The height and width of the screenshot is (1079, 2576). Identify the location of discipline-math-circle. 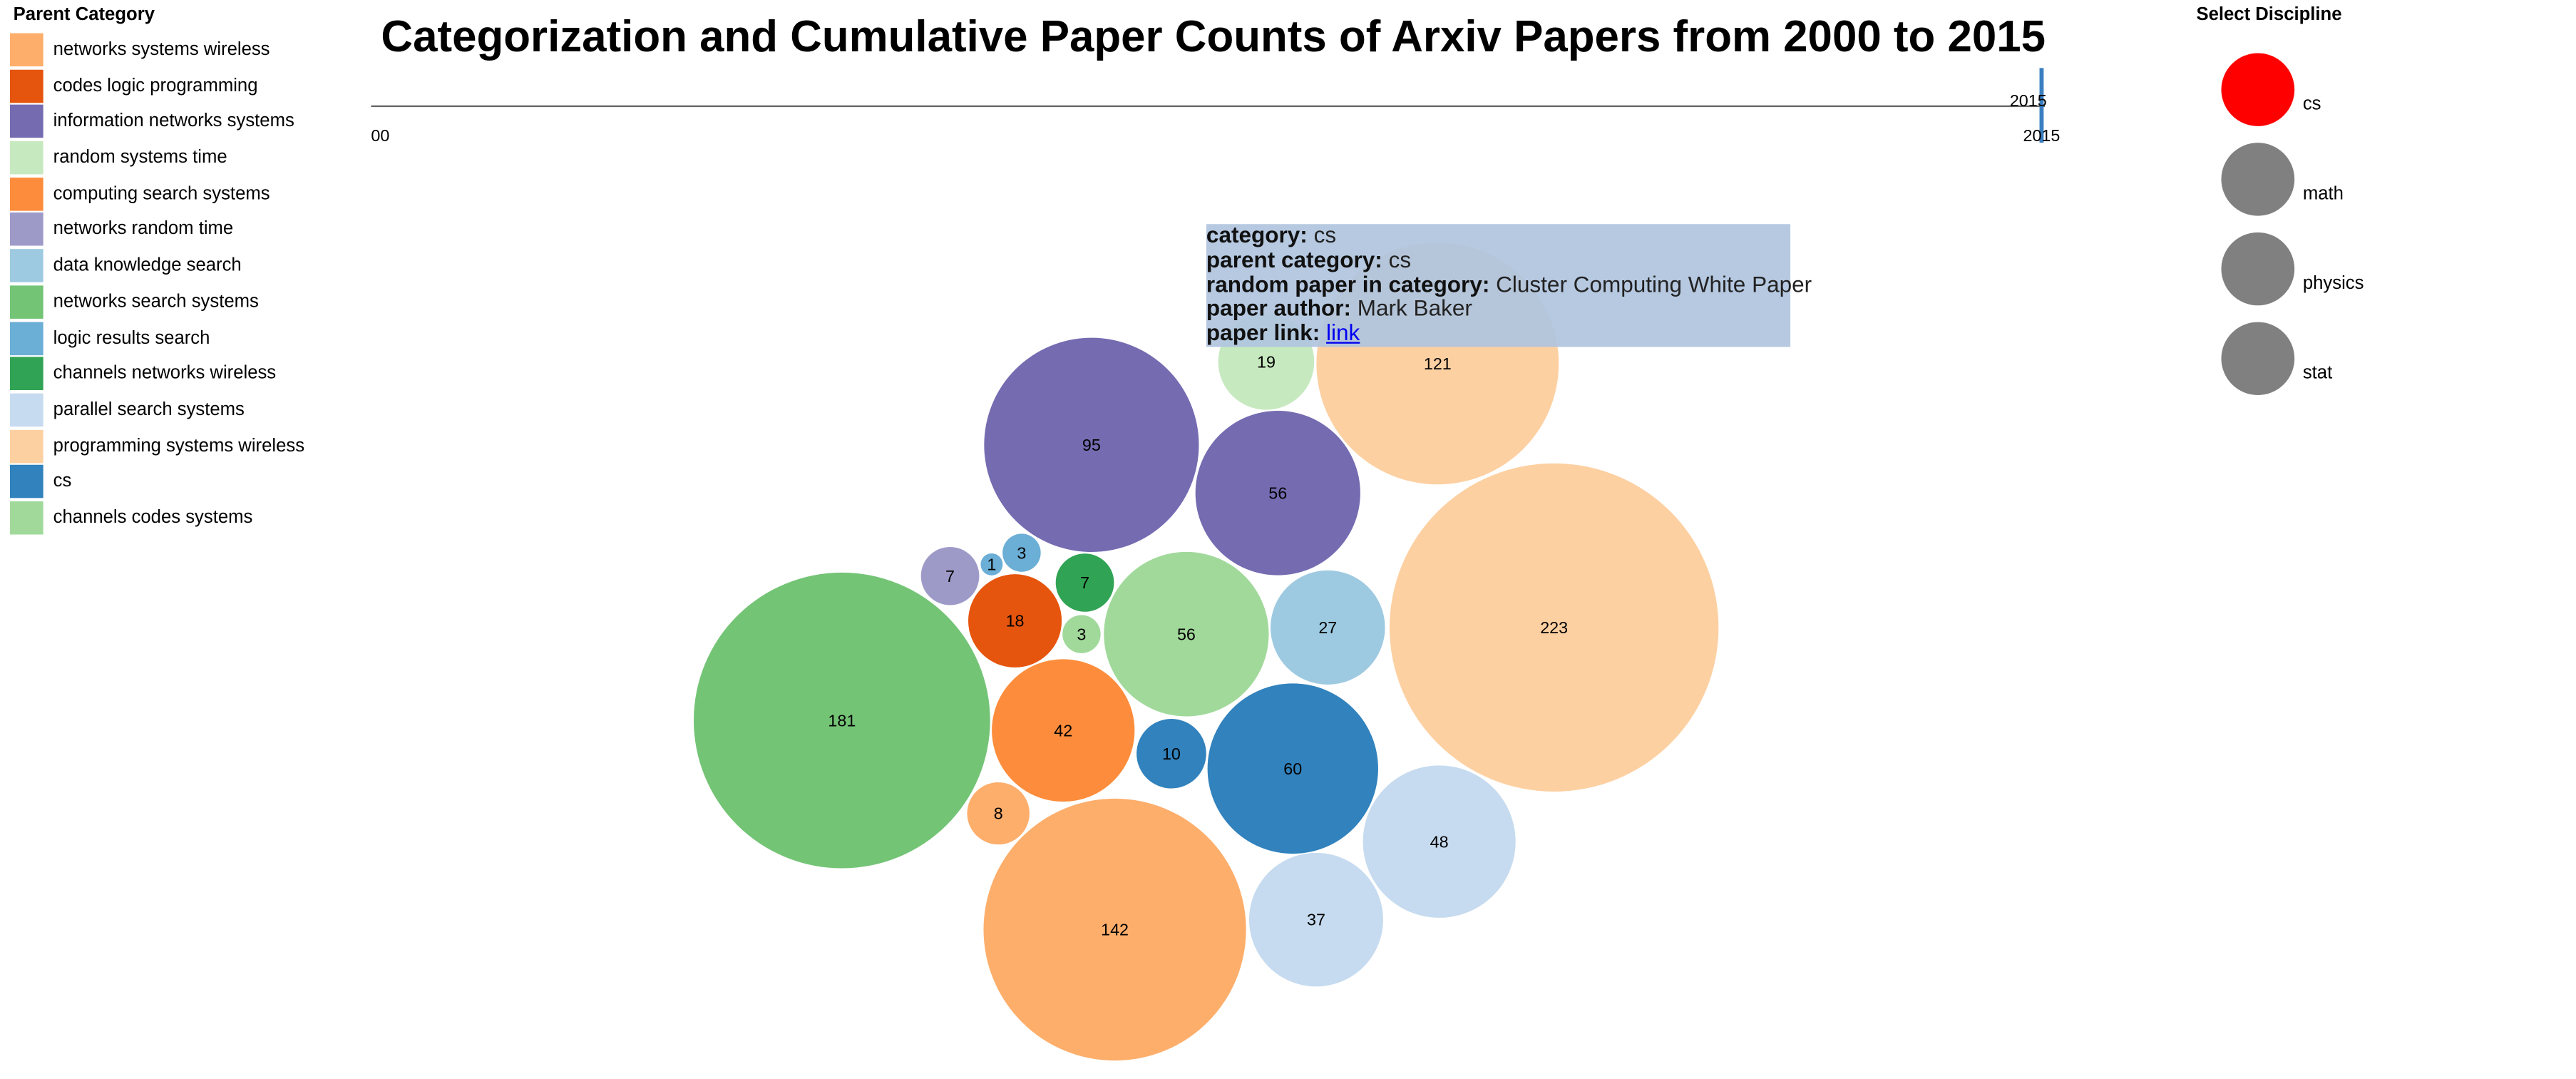
(2258, 179).